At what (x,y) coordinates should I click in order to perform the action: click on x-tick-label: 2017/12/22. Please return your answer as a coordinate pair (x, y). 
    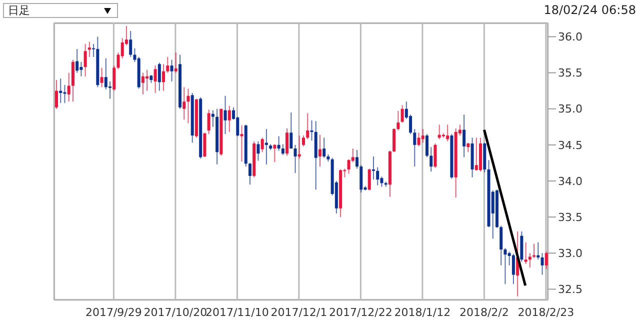
    Looking at the image, I should click on (360, 312).